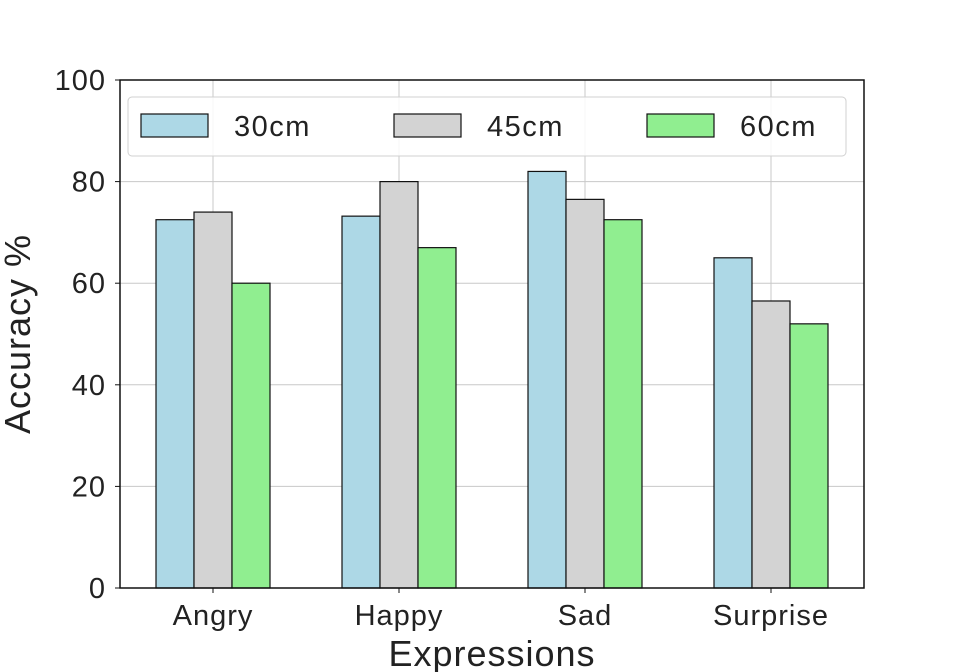 This screenshot has width=960, height=672. Describe the element at coordinates (501, 610) in the screenshot. I see `x-axis-ticks: Angry Happy Sad Surprise` at that location.